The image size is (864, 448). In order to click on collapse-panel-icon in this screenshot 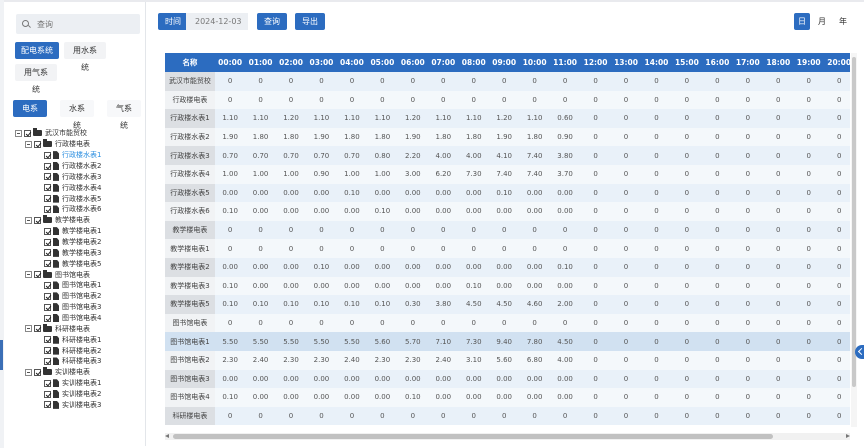, I will do `click(859, 352)`.